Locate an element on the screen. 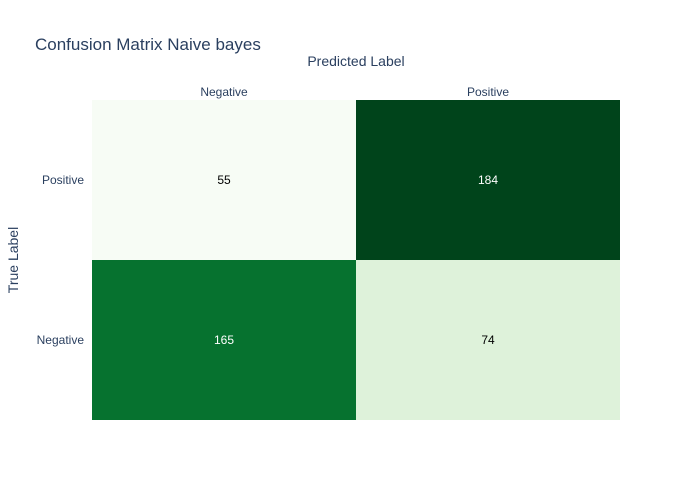  cell-true-positive-pred-positive is located at coordinates (488, 180).